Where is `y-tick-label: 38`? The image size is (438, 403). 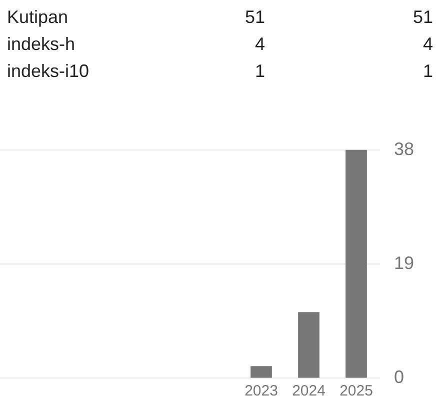 y-tick-label: 38 is located at coordinates (404, 148).